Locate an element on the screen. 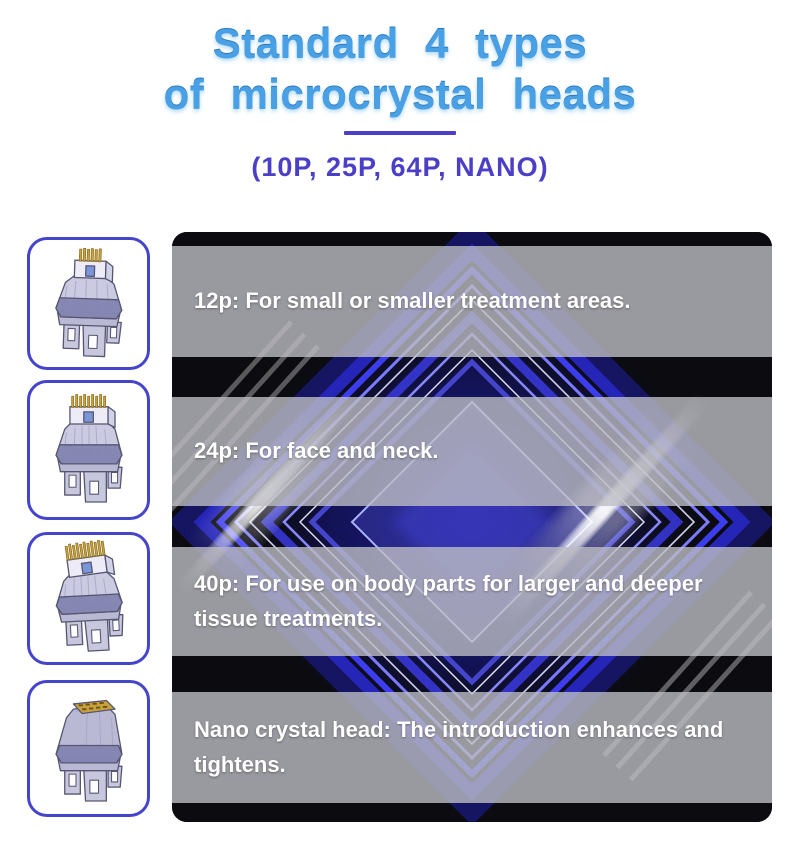 The width and height of the screenshot is (800, 849). product-card-64p is located at coordinates (88, 598).